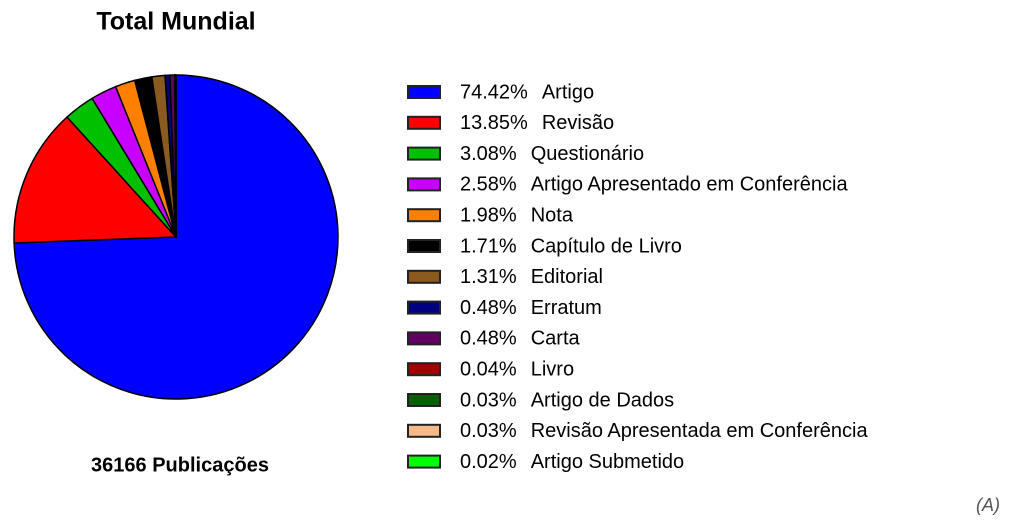  Describe the element at coordinates (494, 123) in the screenshot. I see `legend-value: 13.85%` at that location.